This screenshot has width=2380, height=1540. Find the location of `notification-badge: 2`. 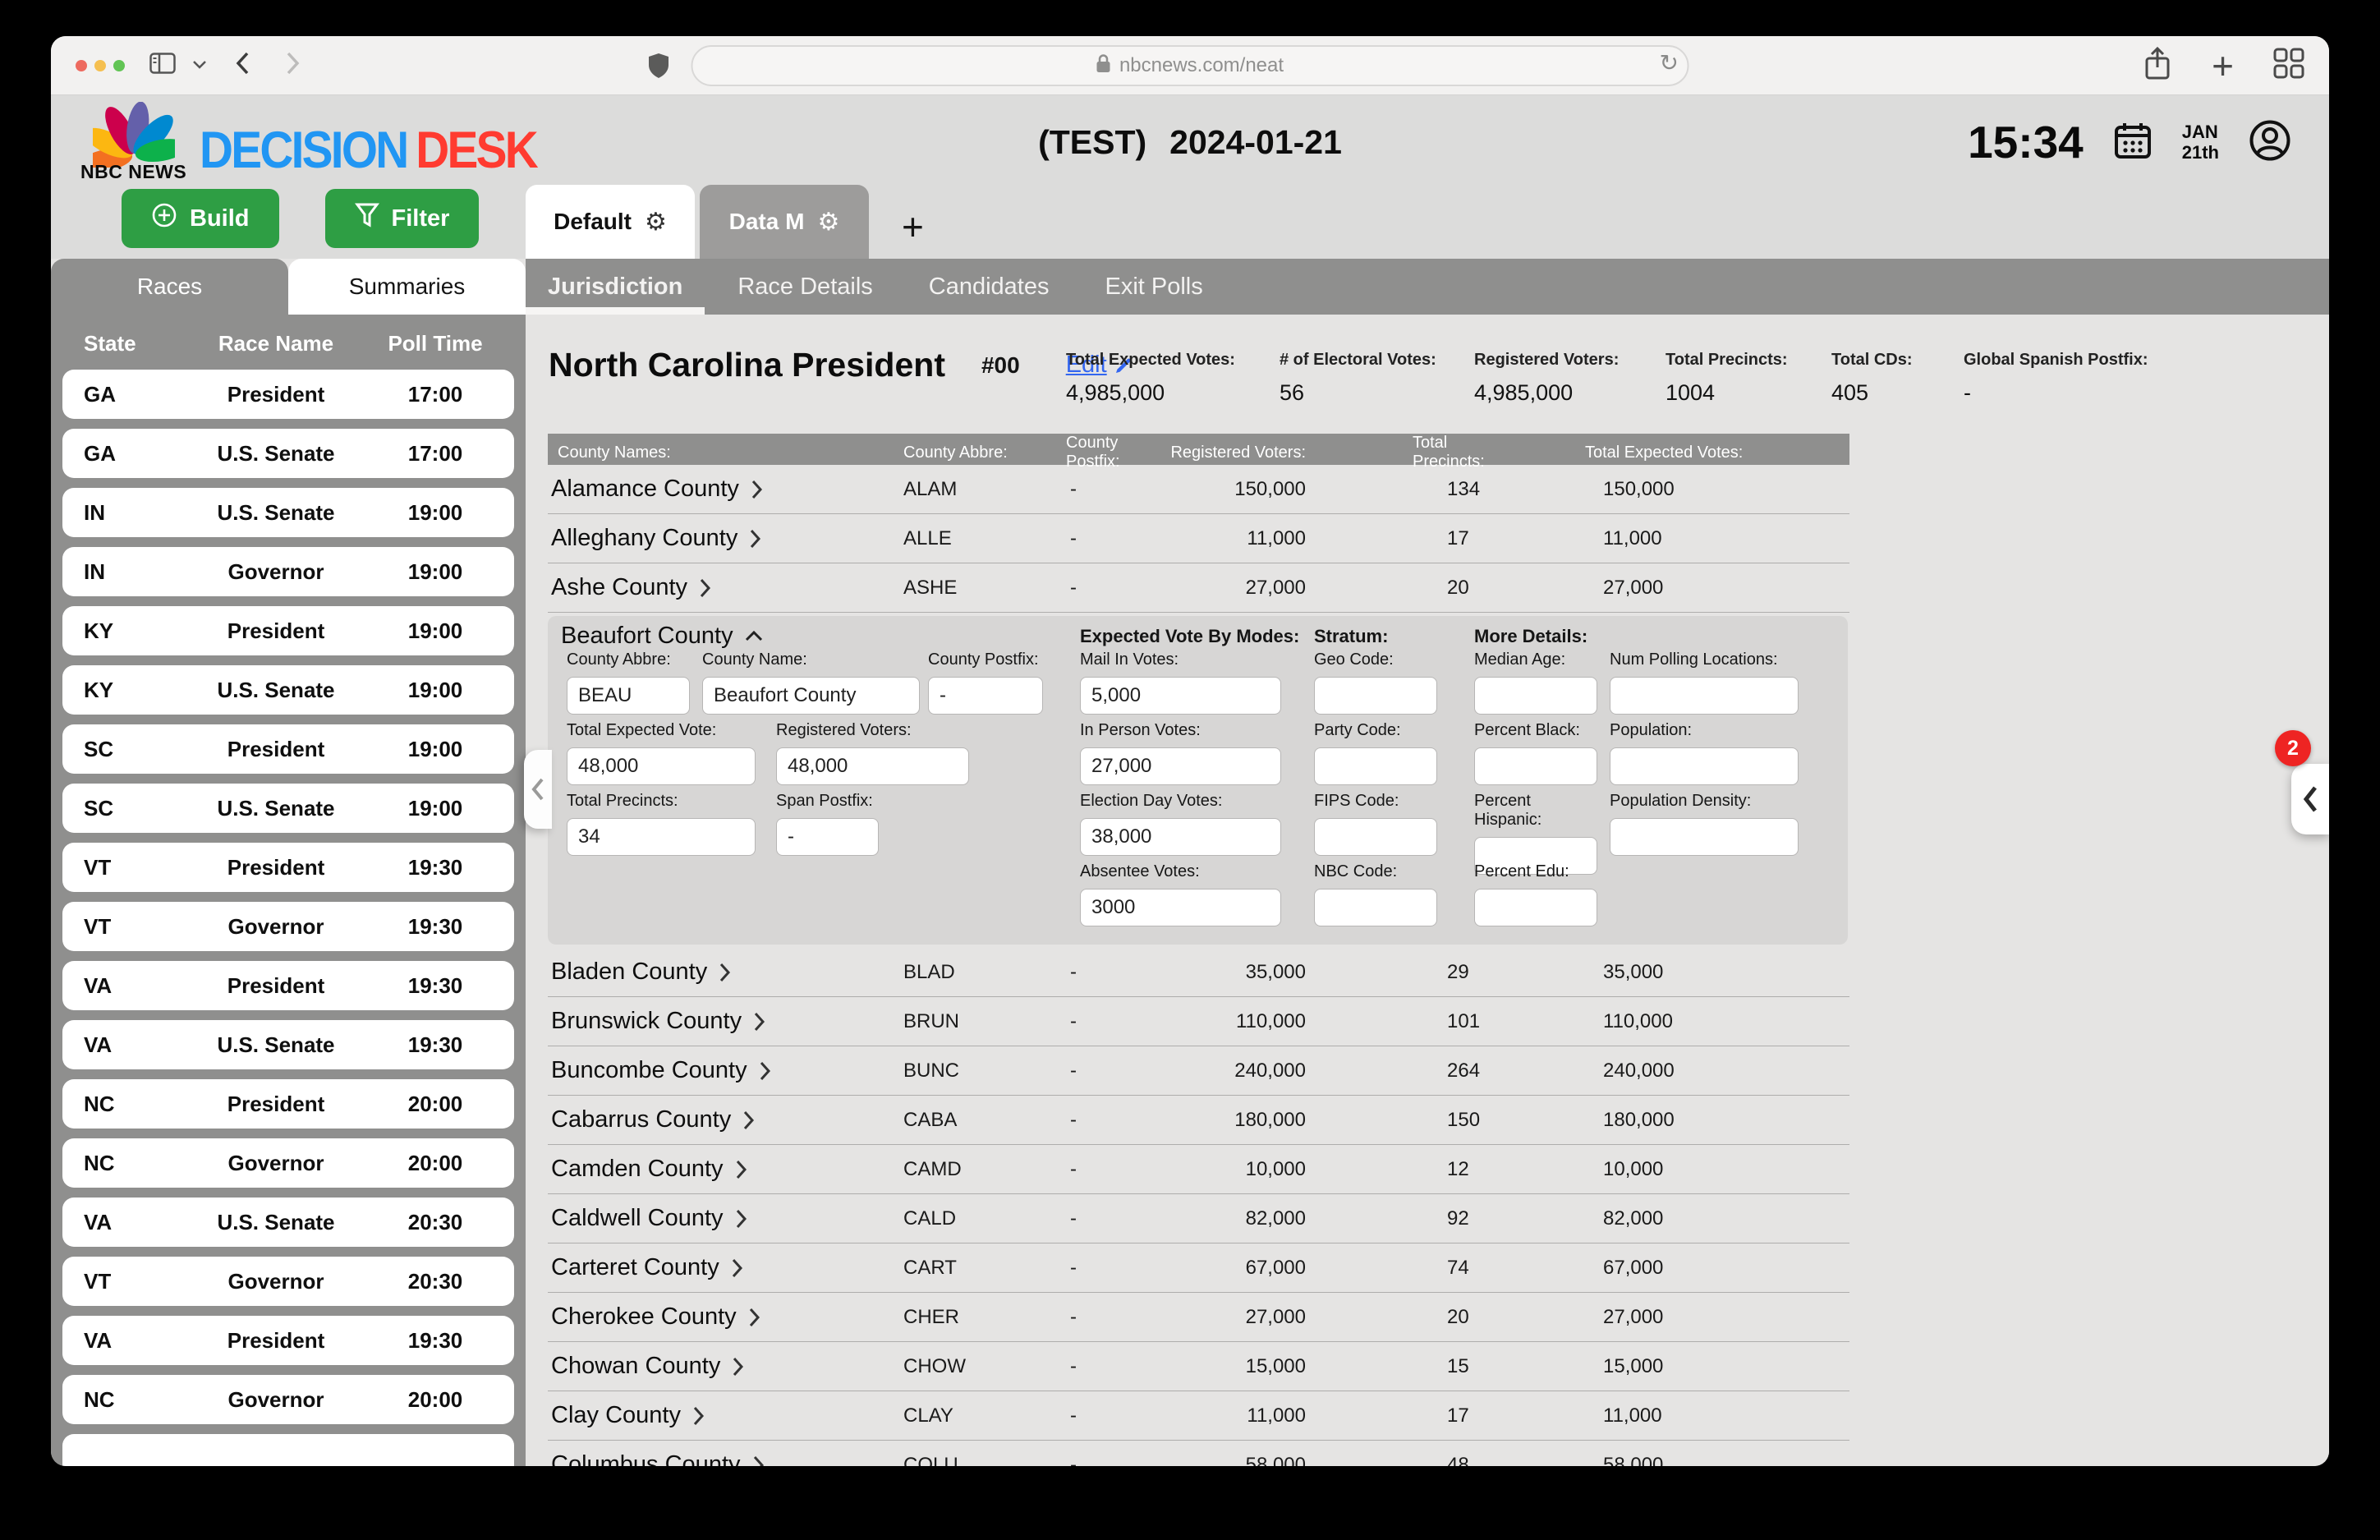

notification-badge: 2 is located at coordinates (2293, 748).